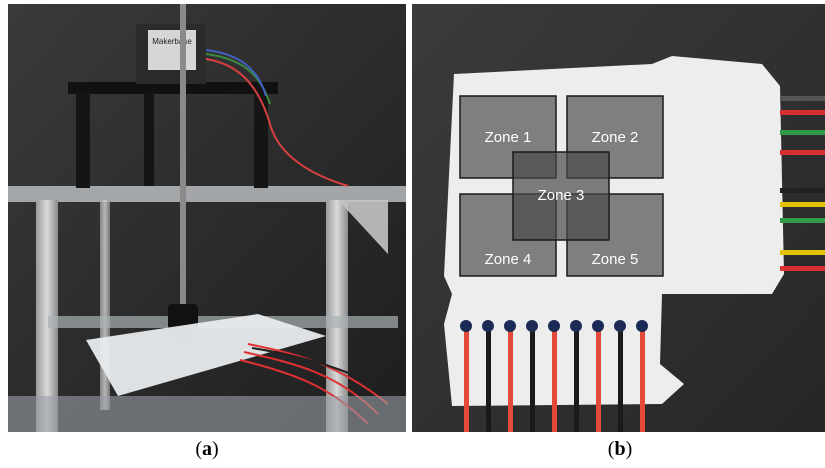  What do you see at coordinates (508, 259) in the screenshot?
I see `zone-4-label: Zone 4` at bounding box center [508, 259].